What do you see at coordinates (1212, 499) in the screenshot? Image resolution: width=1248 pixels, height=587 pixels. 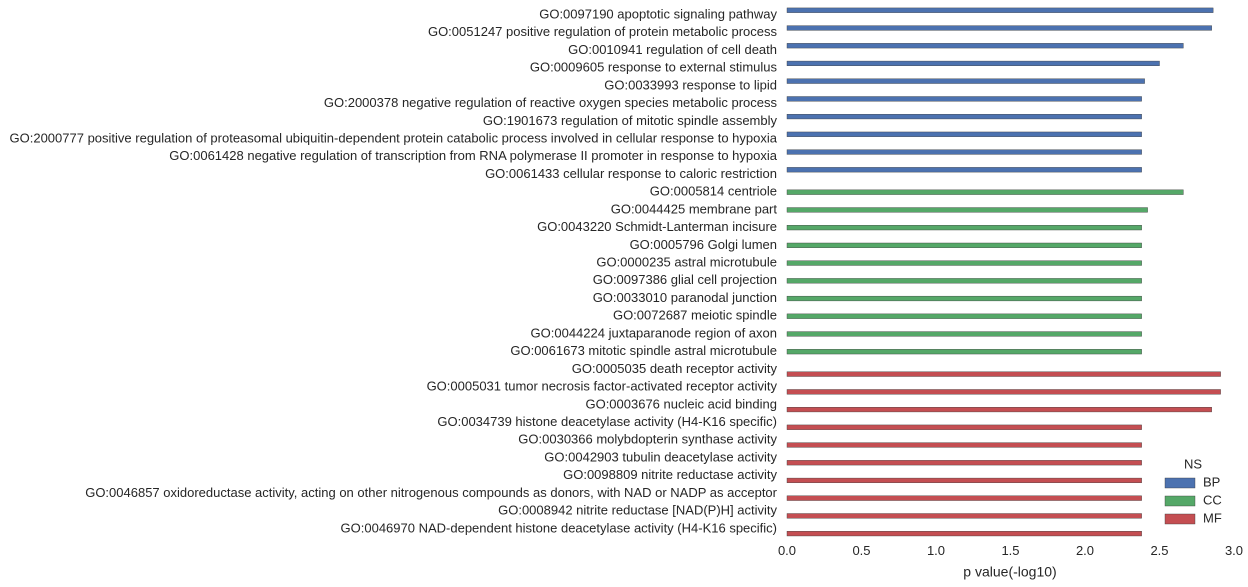 I see `legend-label: CC` at bounding box center [1212, 499].